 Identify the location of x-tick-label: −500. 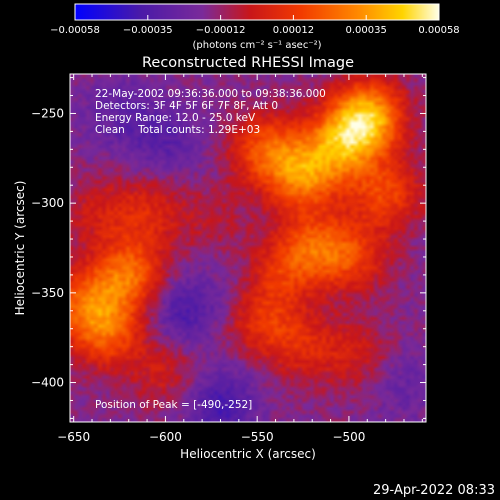
(348, 437).